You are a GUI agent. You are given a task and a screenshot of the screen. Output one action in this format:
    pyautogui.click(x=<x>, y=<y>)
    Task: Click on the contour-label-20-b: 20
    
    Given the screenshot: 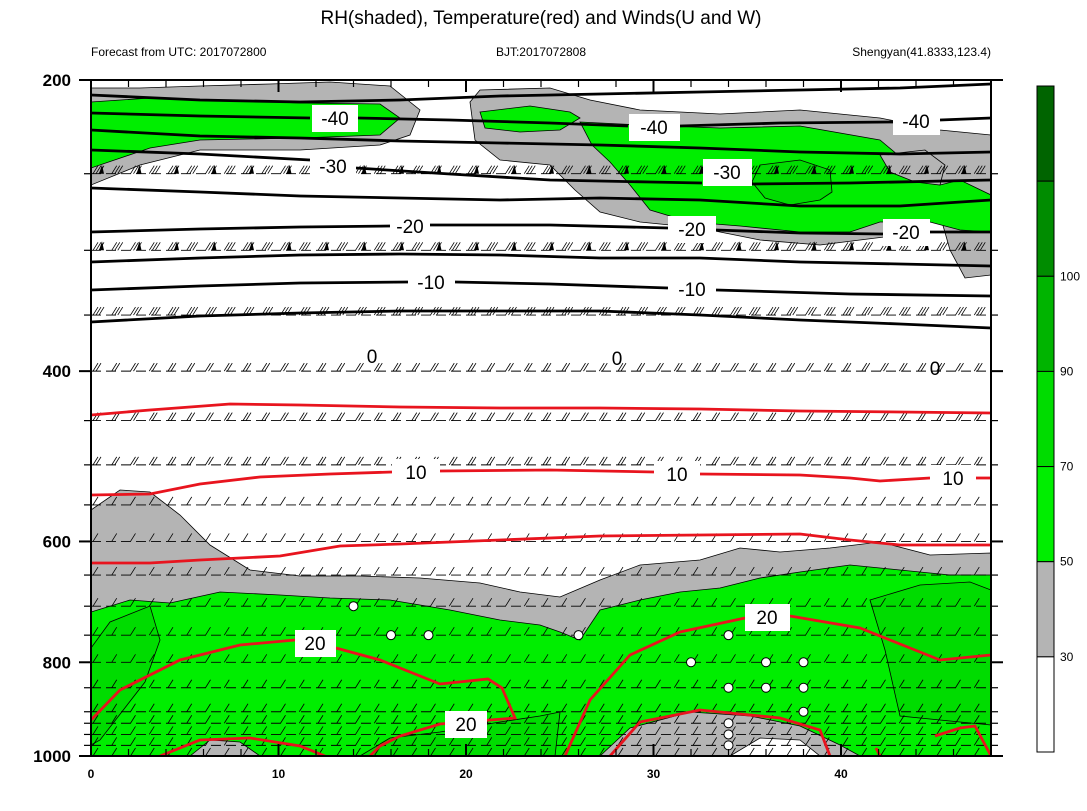 What is the action you would take?
    pyautogui.click(x=465, y=725)
    